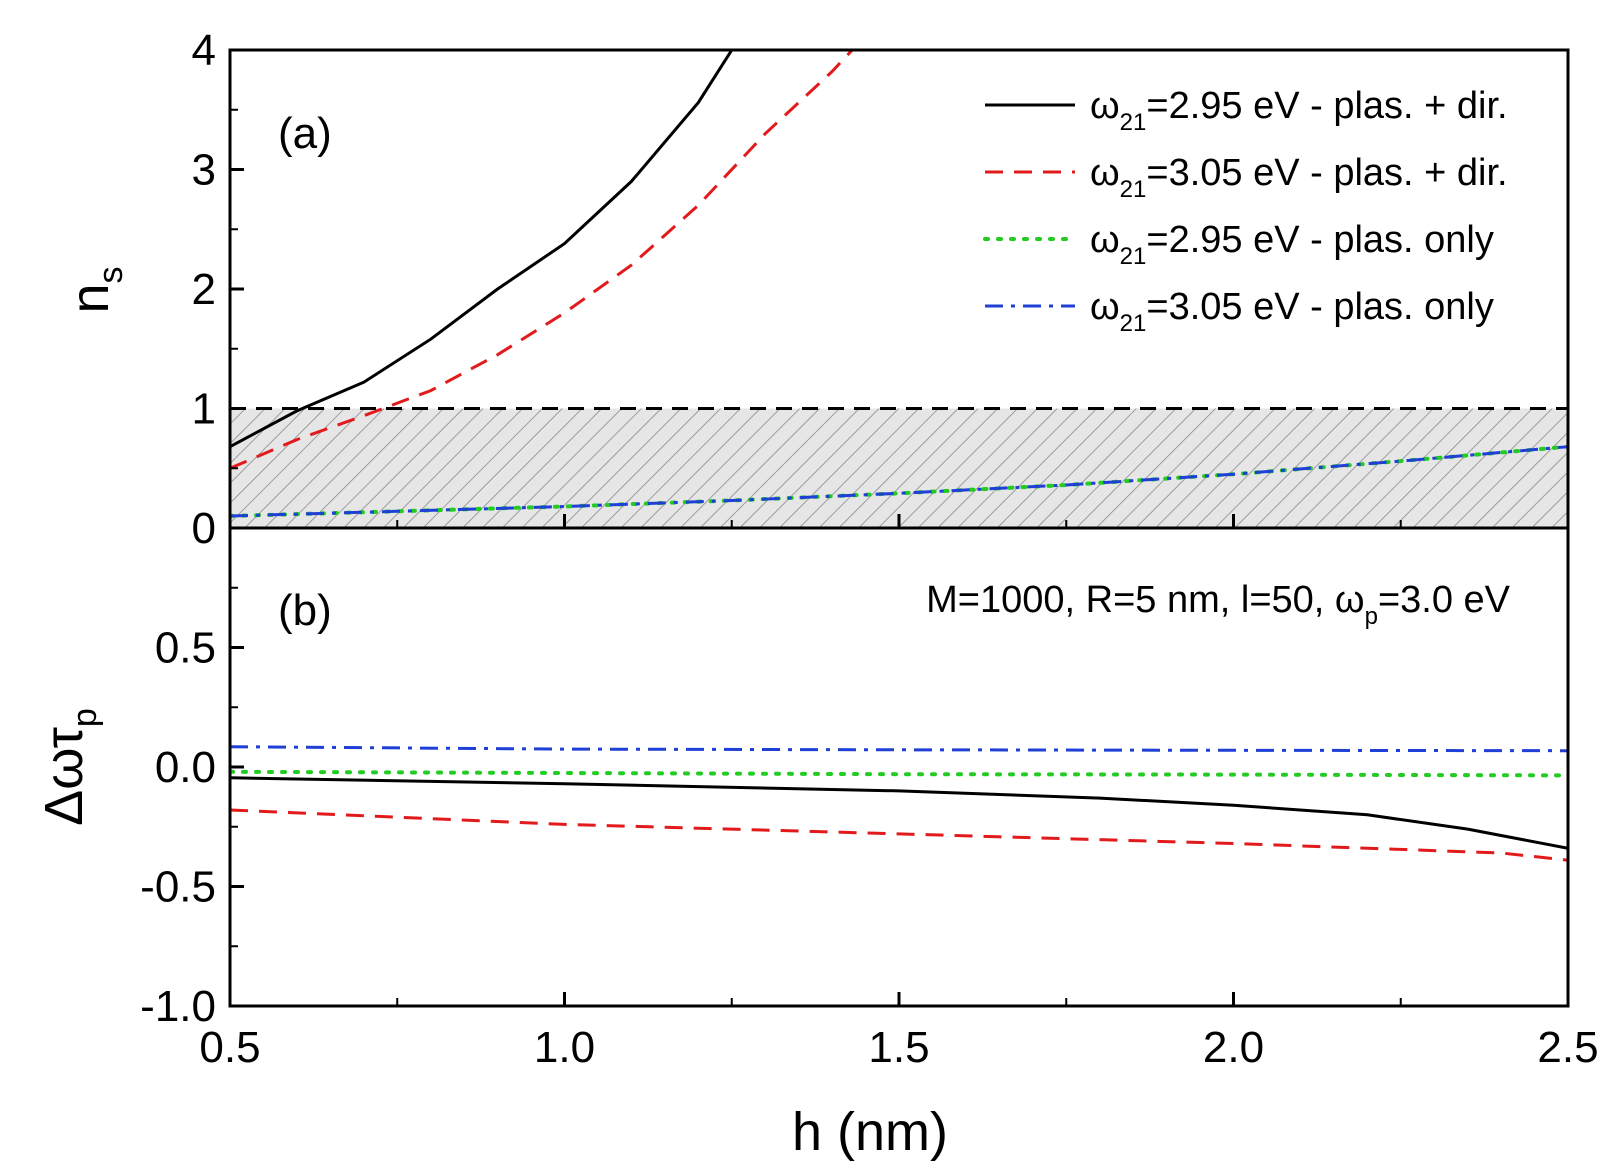 This screenshot has width=1611, height=1173. I want to click on x-tick-label: 2.0, so click(1233, 1047).